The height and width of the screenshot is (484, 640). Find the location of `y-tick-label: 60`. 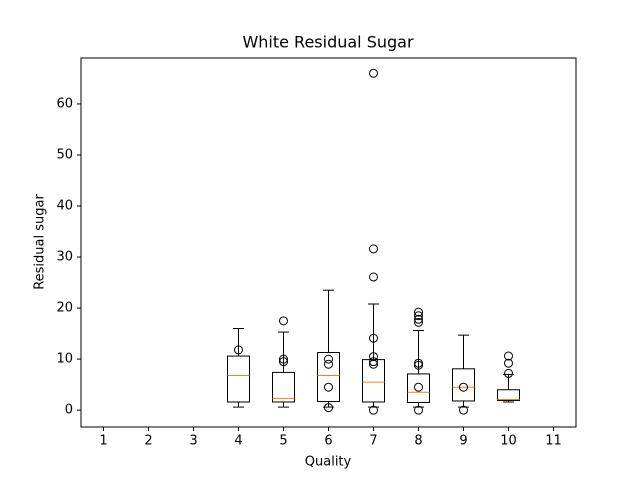

y-tick-label: 60 is located at coordinates (64, 103).